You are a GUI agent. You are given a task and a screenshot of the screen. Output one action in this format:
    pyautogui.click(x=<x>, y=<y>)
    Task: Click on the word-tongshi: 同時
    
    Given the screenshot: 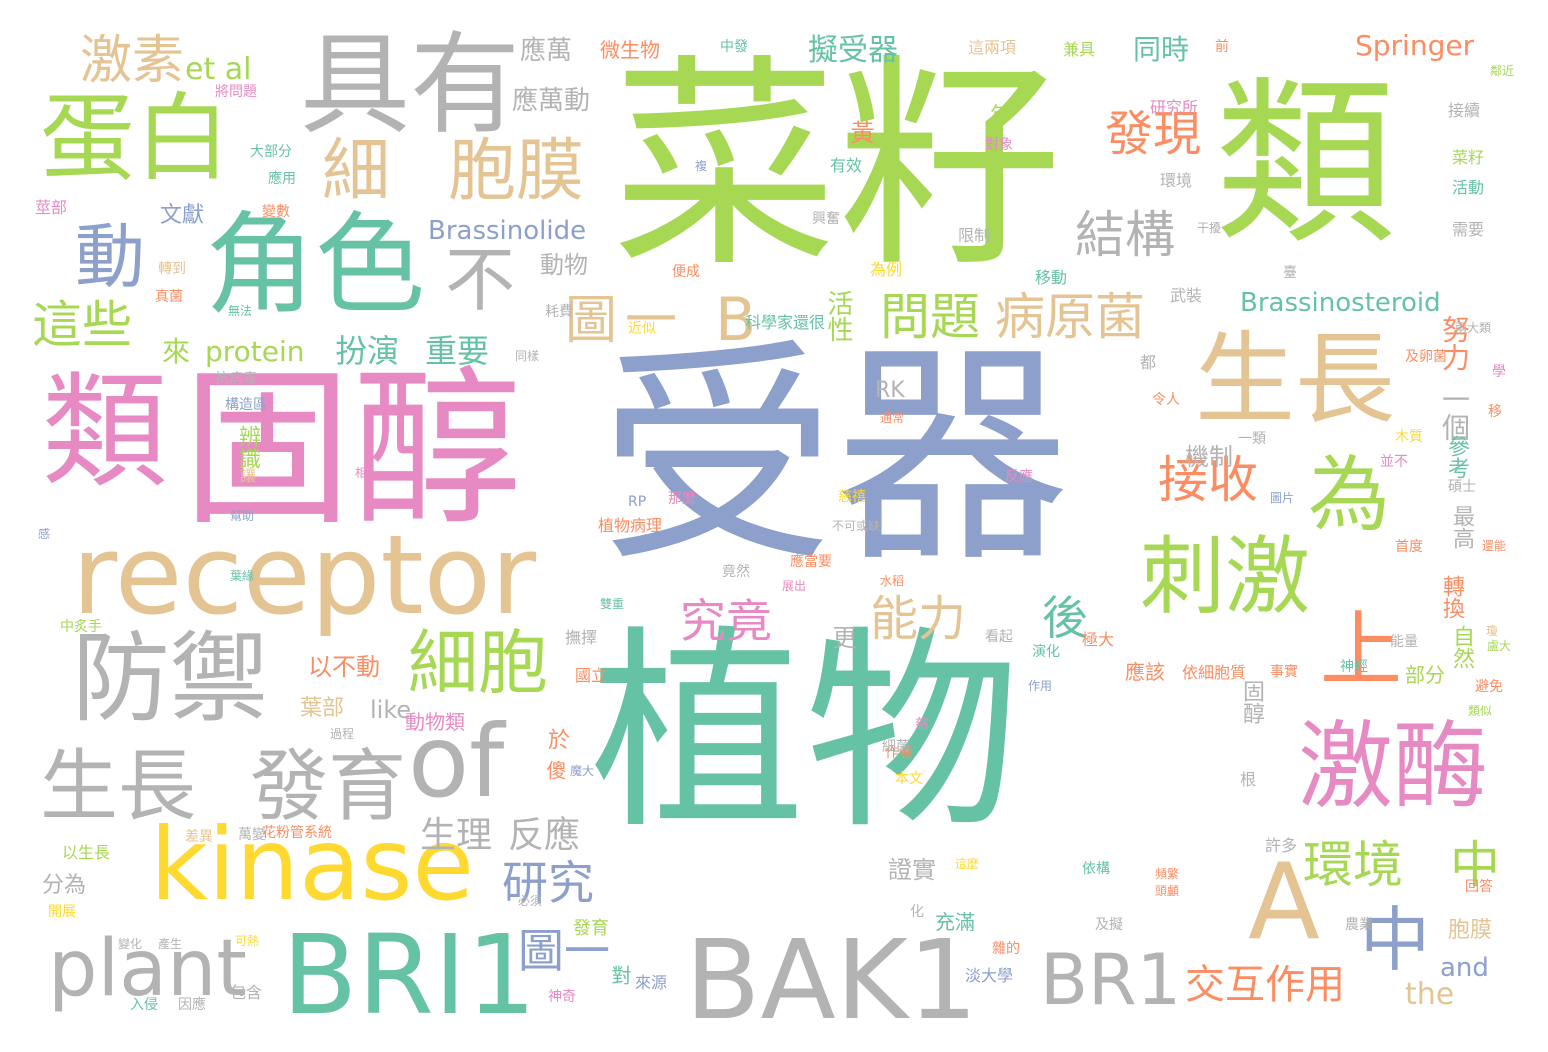 What is the action you would take?
    pyautogui.click(x=1161, y=49)
    